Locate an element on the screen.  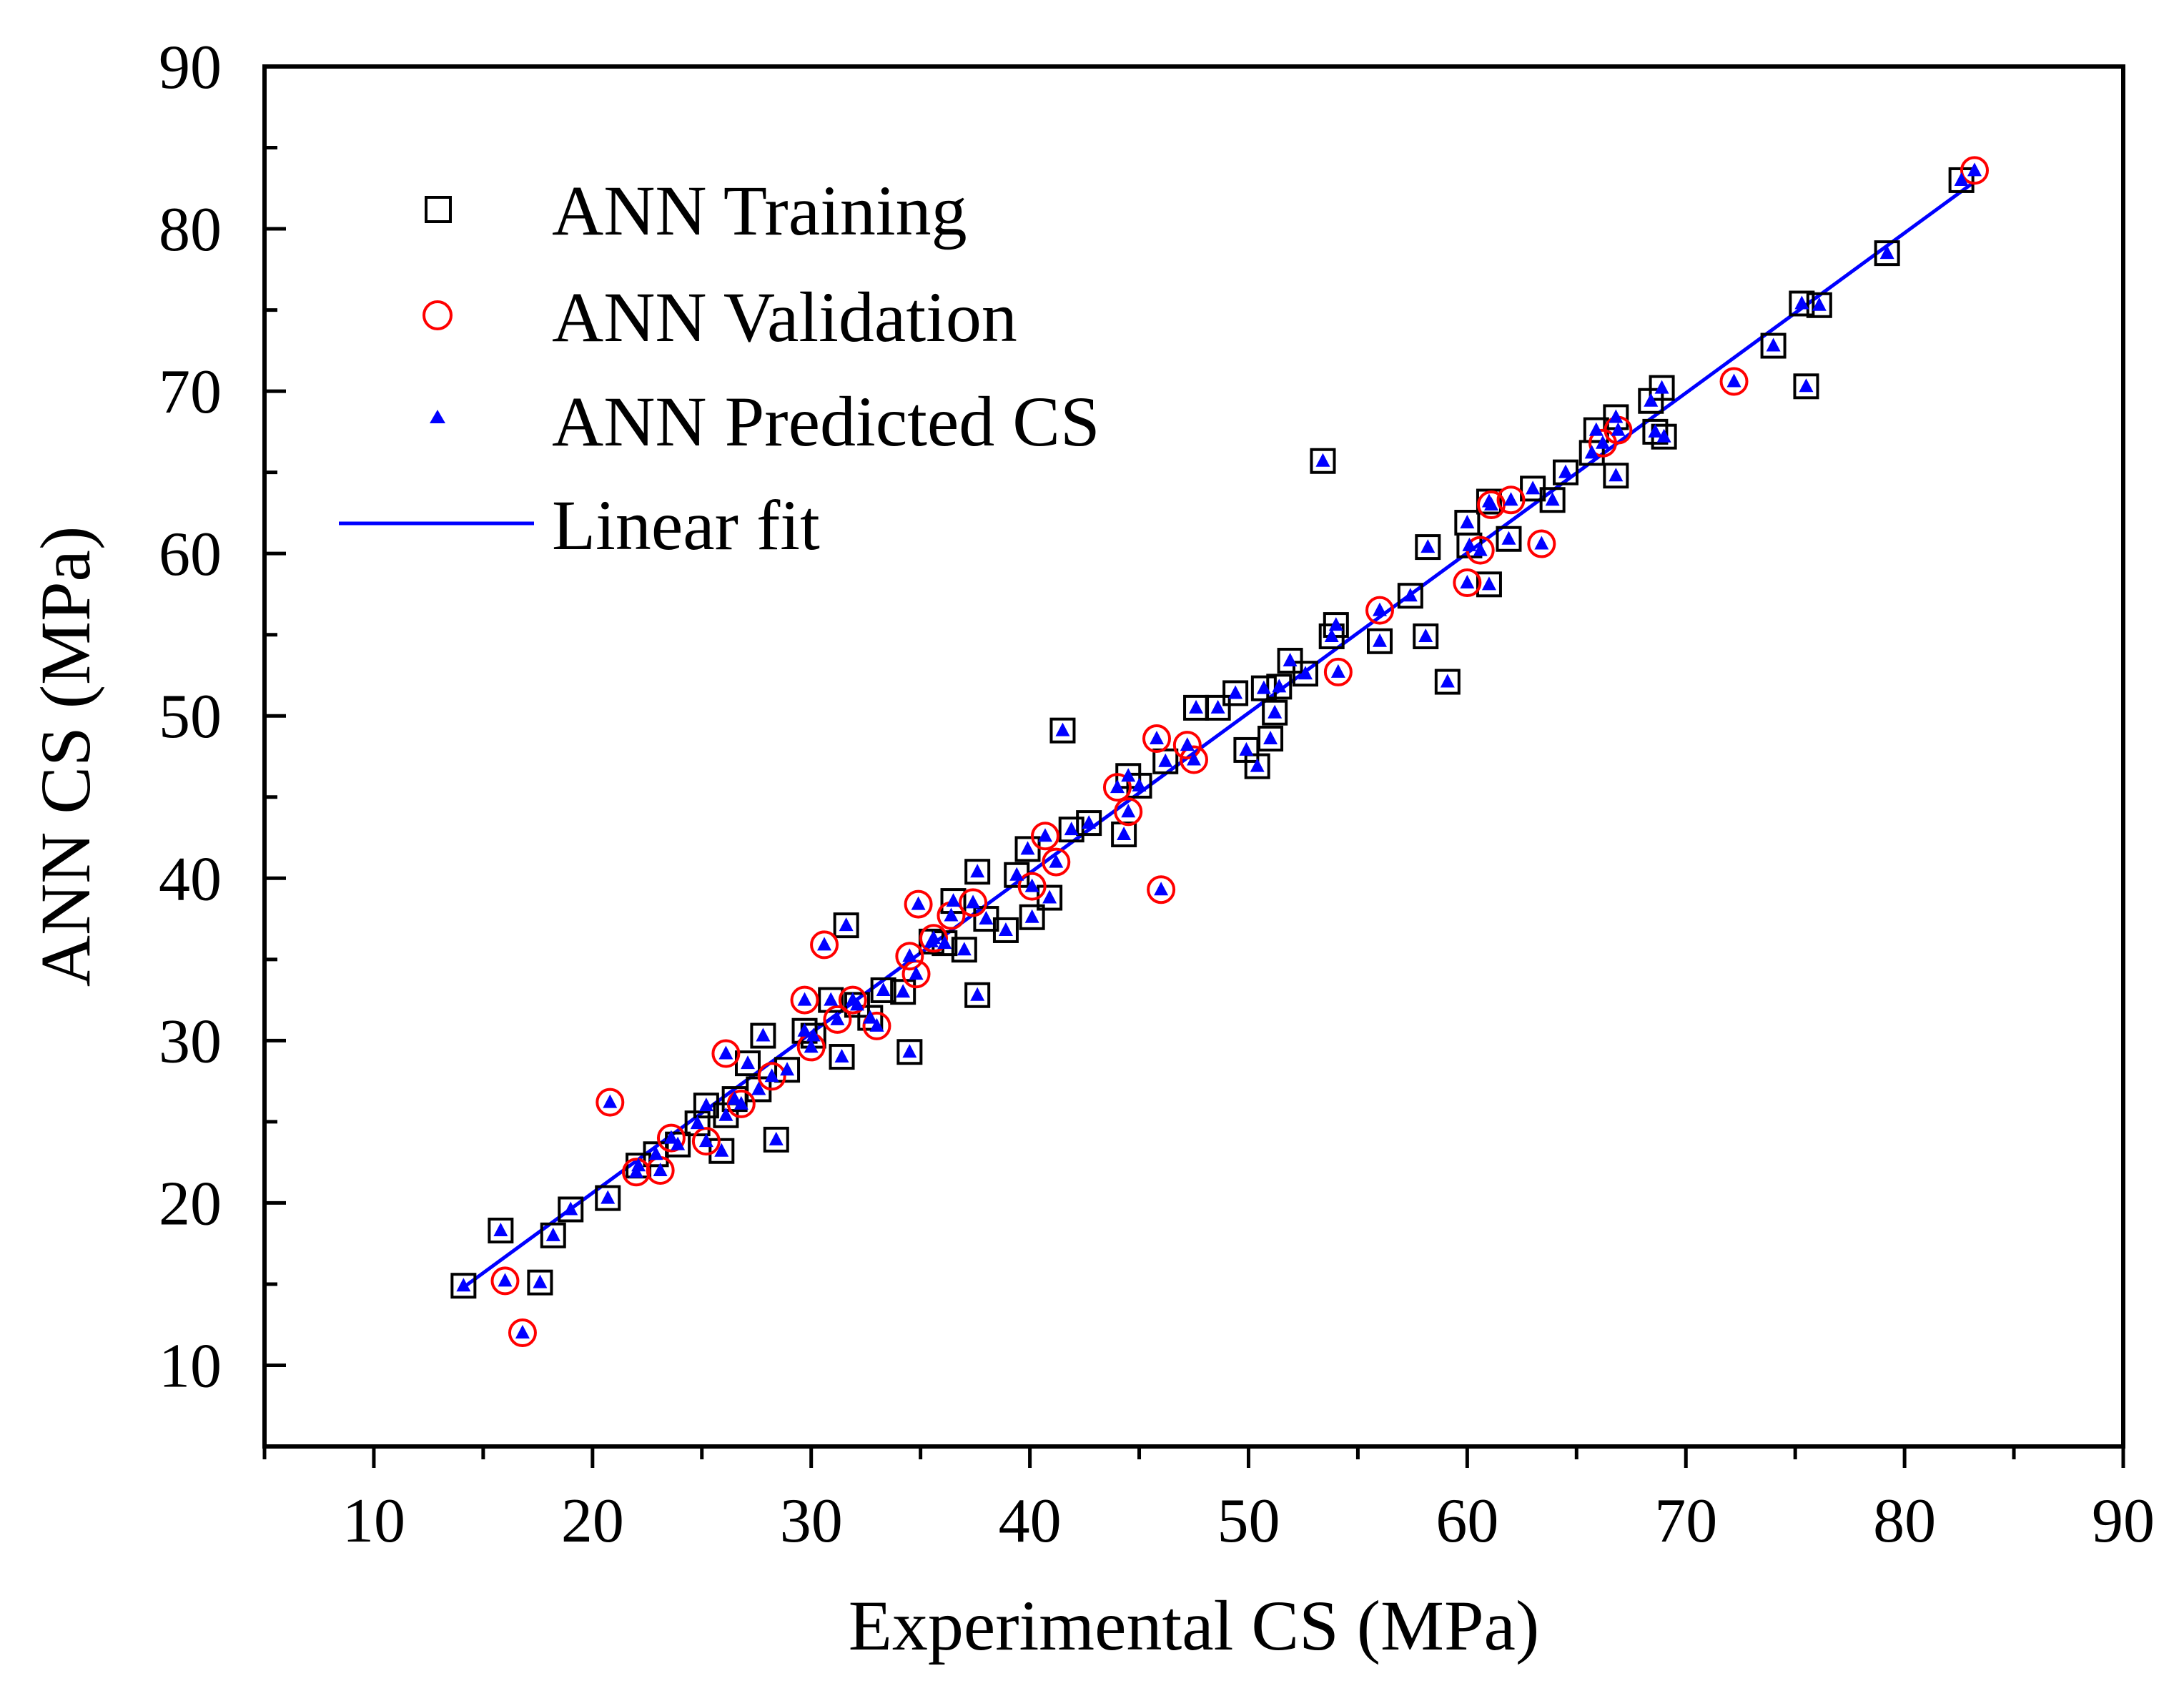
x-tick-label: 20 is located at coordinates (592, 1521).